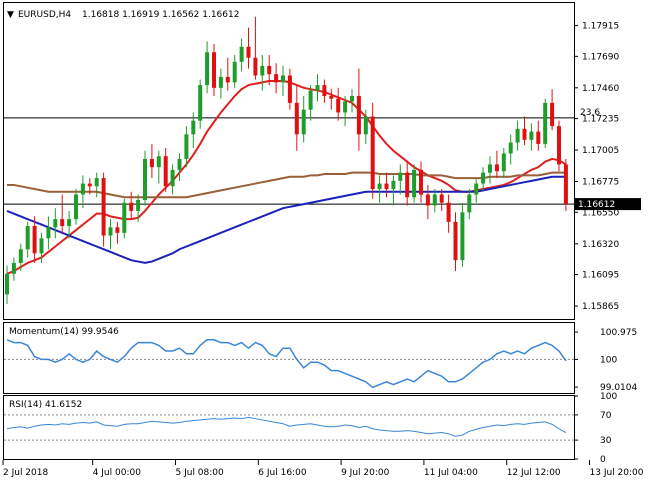  Describe the element at coordinates (117, 473) in the screenshot. I see `time-tick-label: 4 Jul 00:00` at that location.